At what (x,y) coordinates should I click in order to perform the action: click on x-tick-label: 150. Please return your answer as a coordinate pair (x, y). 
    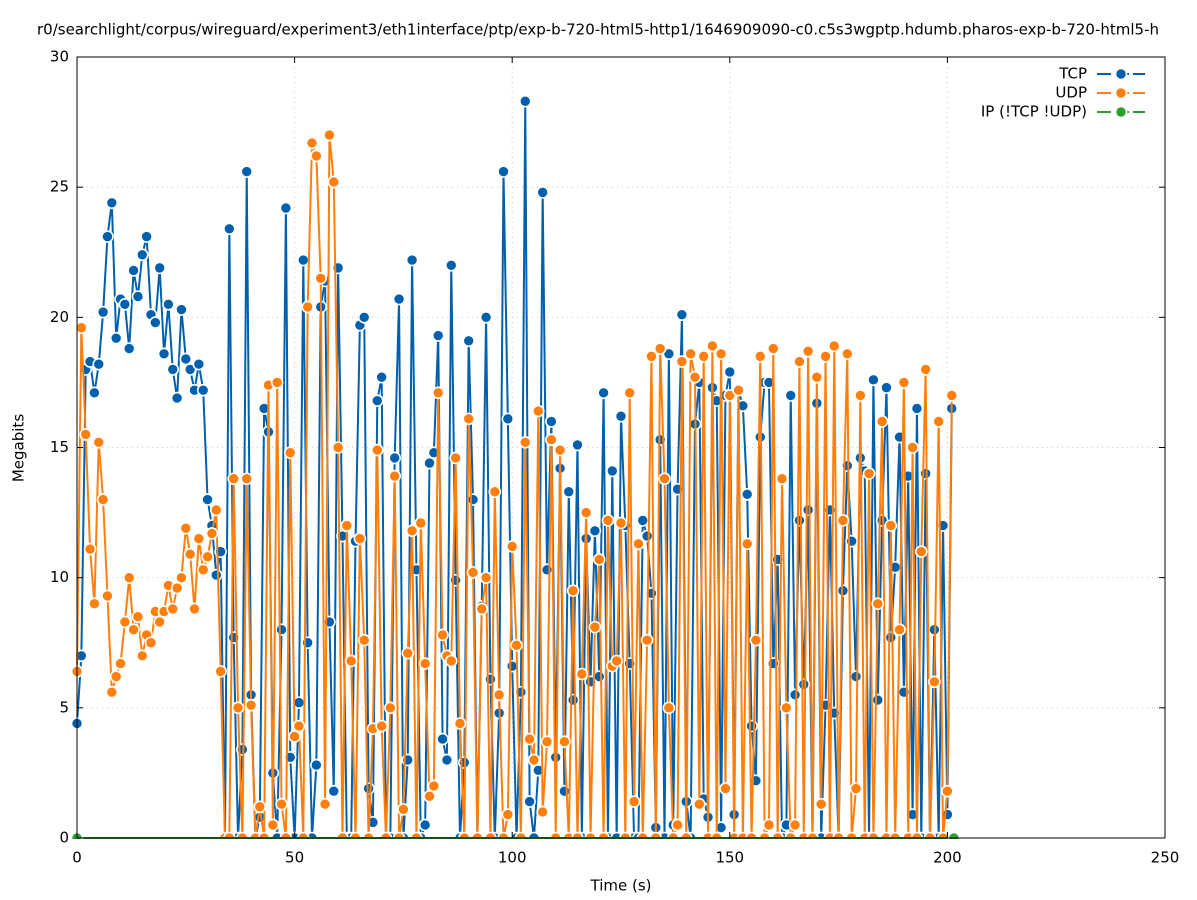
    Looking at the image, I should click on (729, 858).